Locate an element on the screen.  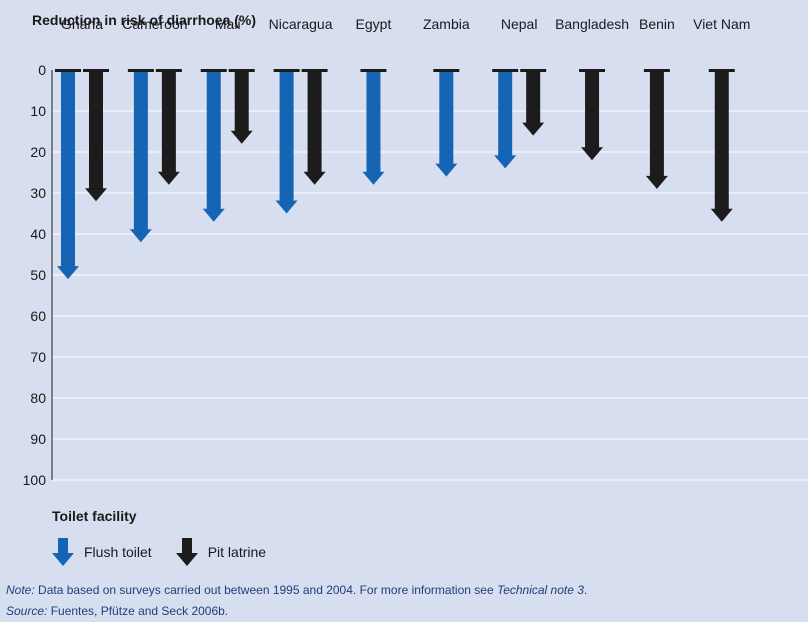
y-axis-label: Reduction in risk of diarrhoea (%) is located at coordinates (144, 20).